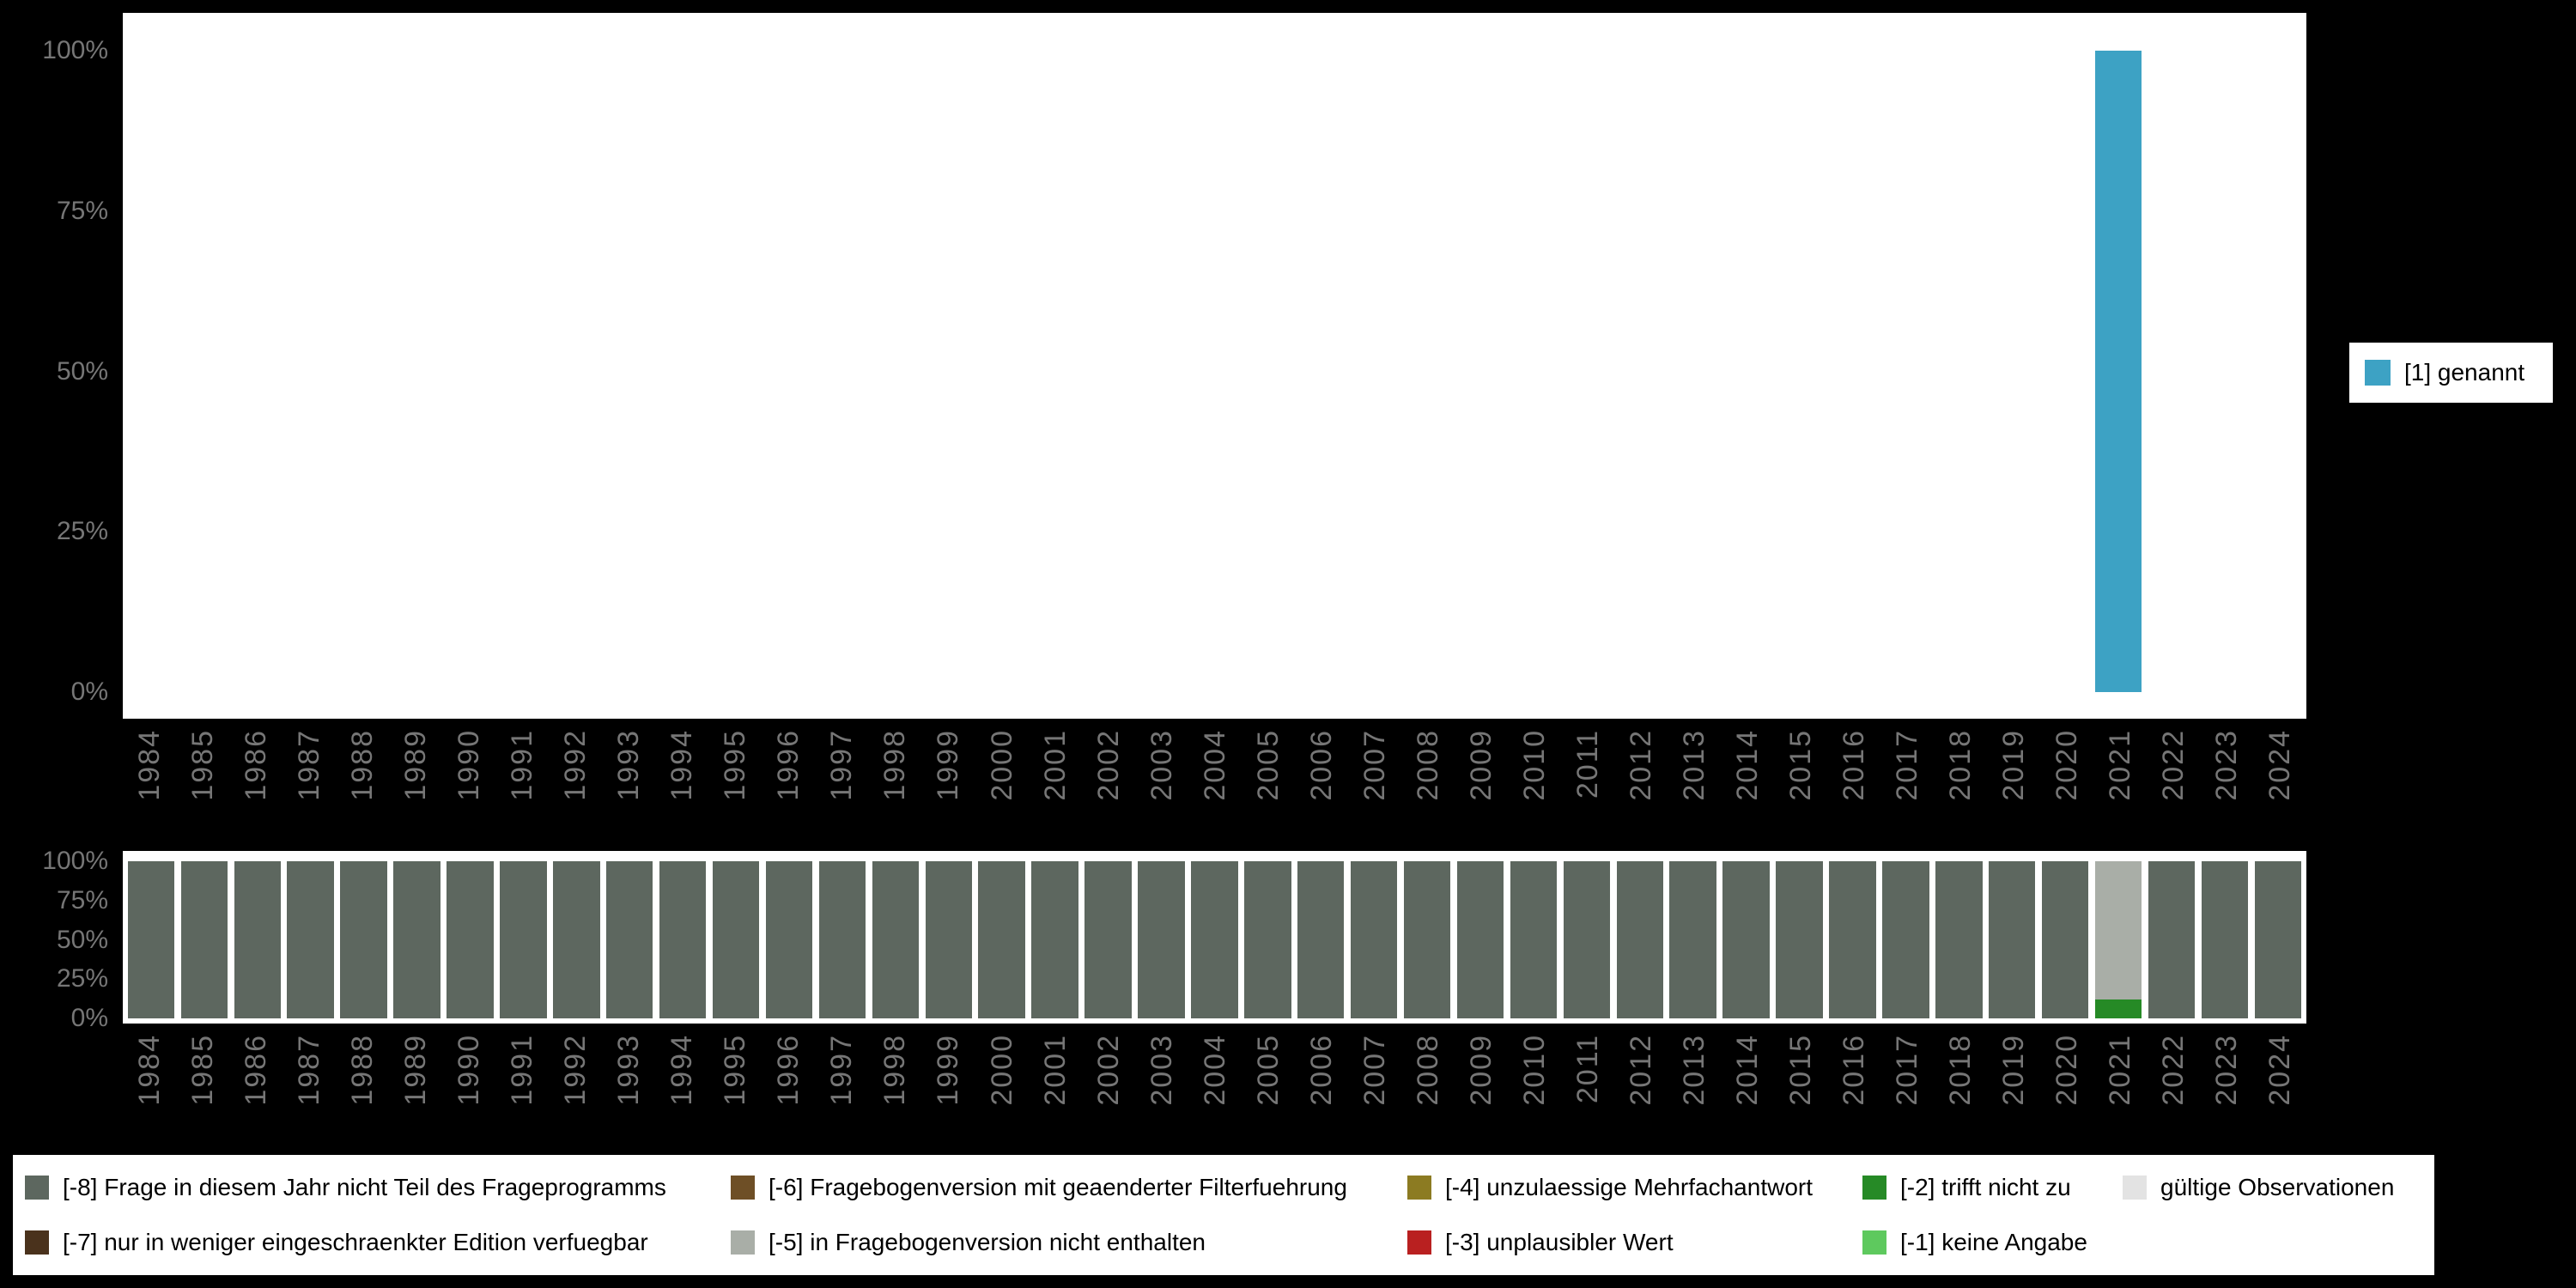 This screenshot has width=2576, height=1288. I want to click on x-axis-tick-label: 2022, so click(2173, 765).